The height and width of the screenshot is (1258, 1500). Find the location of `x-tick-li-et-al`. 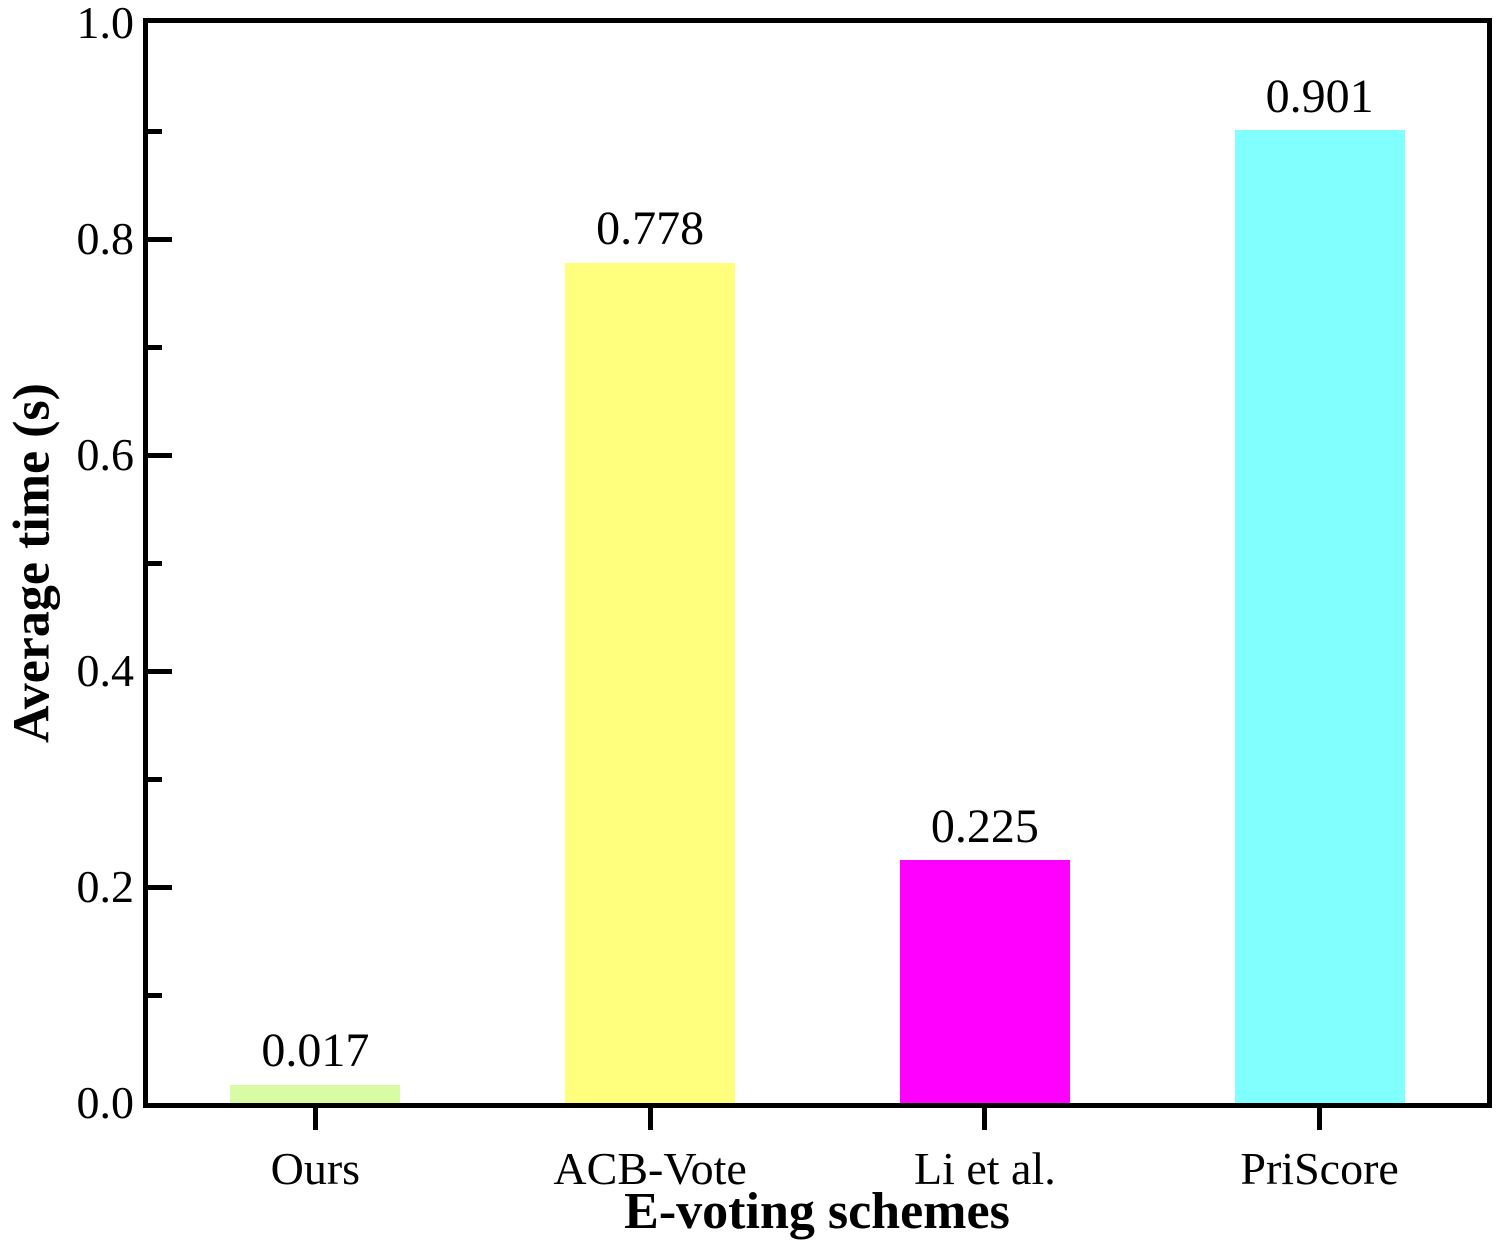

x-tick-li-et-al is located at coordinates (985, 1119).